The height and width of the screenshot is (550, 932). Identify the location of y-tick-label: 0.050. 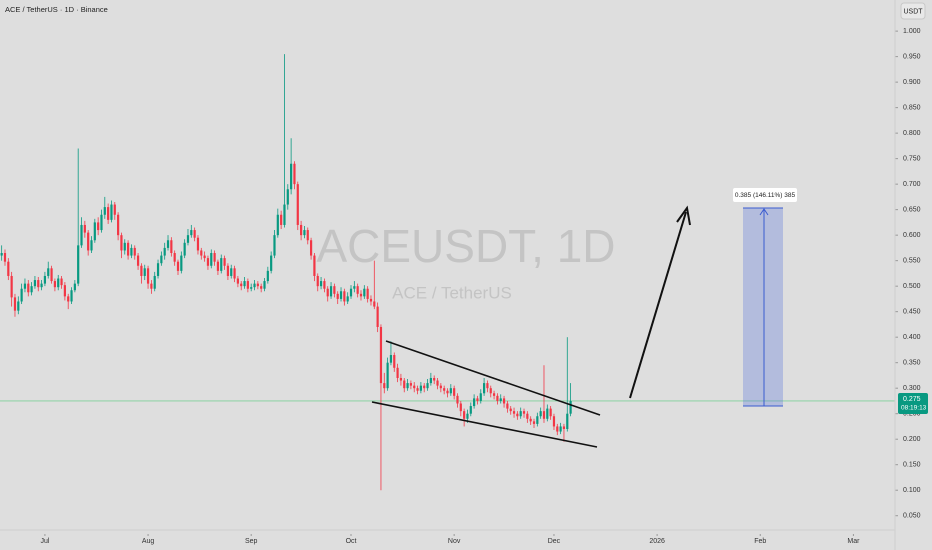
(912, 516).